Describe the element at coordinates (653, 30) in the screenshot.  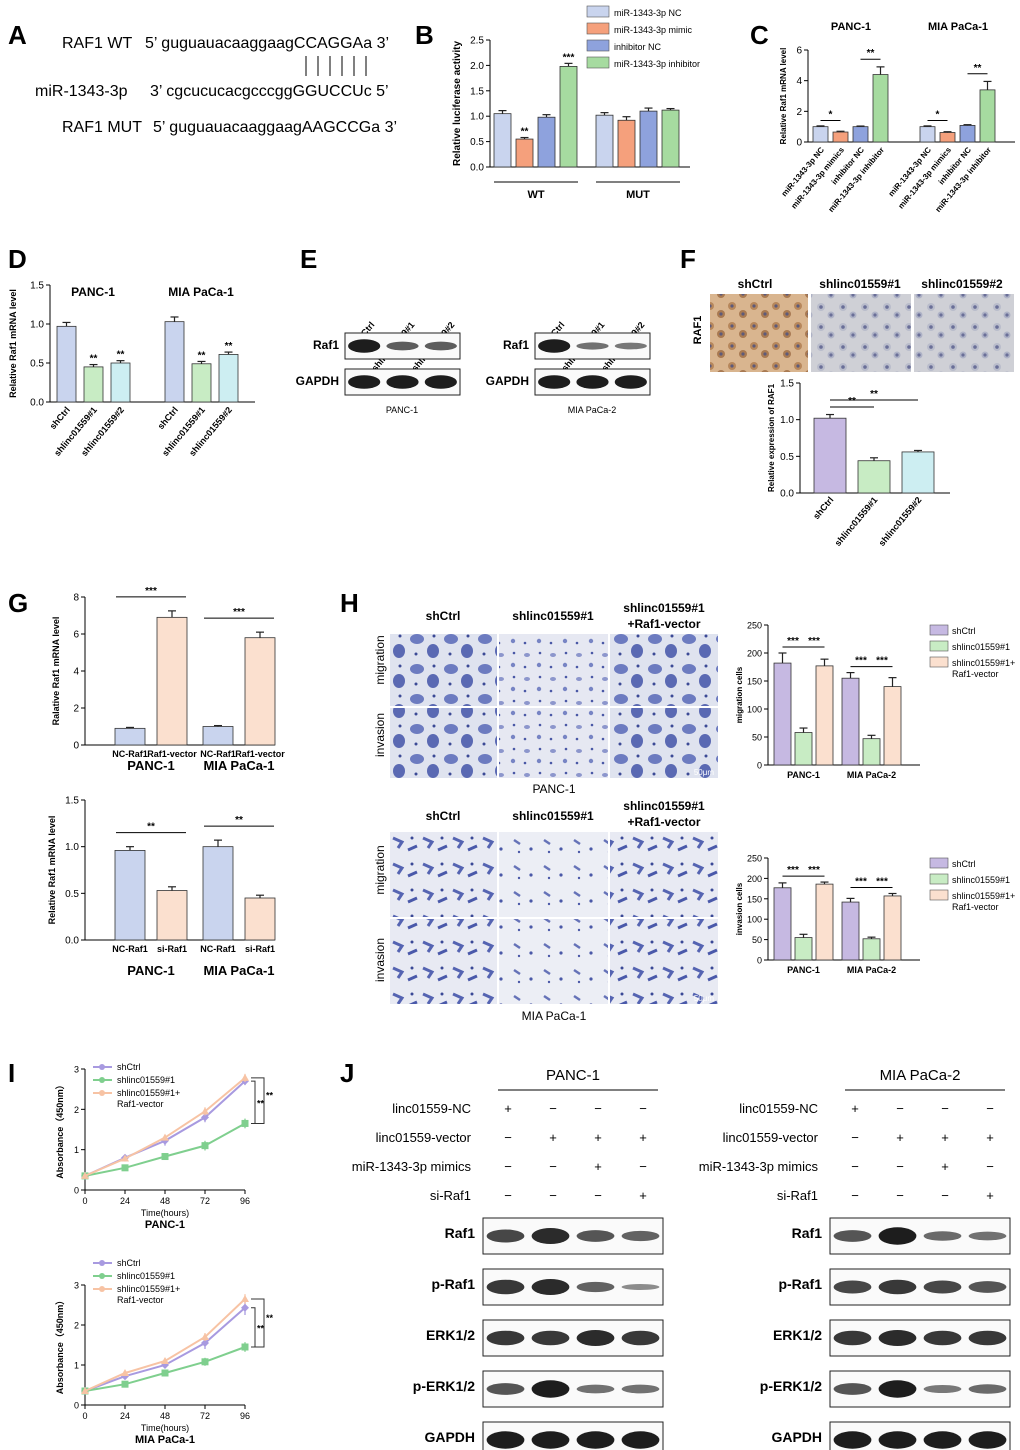
I see `legend-label: miR-1343-3p mimic` at that location.